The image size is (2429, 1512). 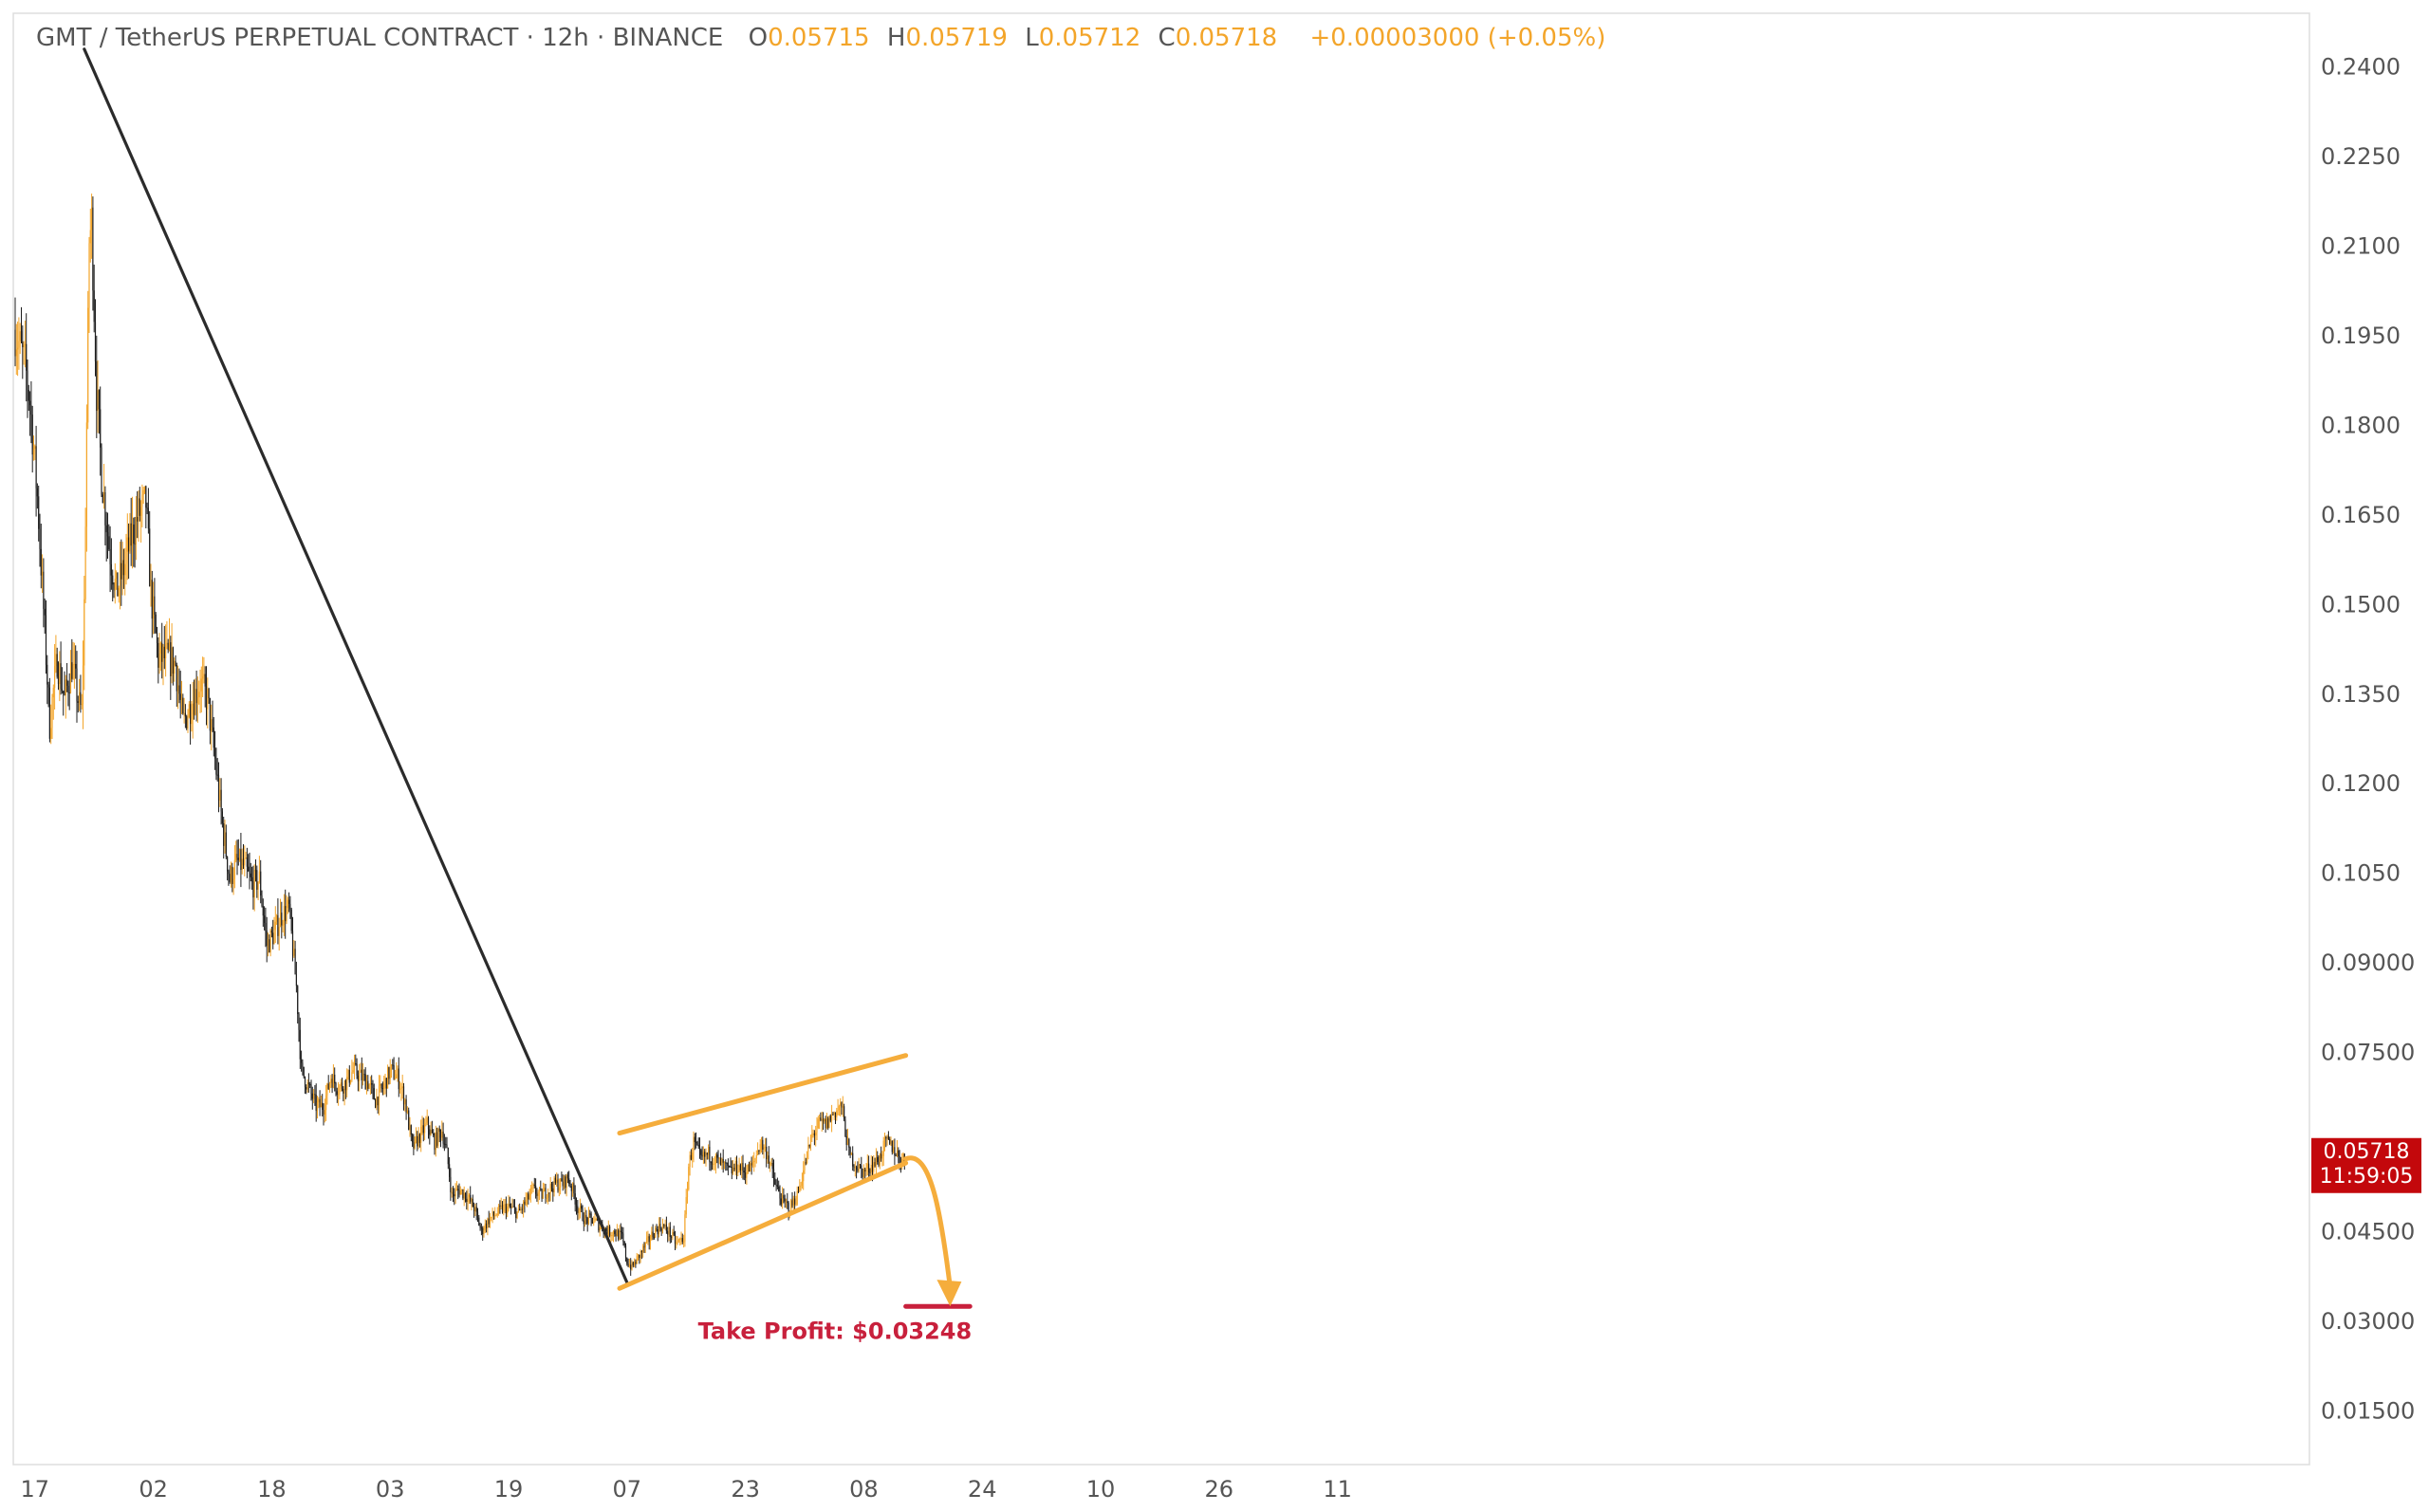 I want to click on price-tick-label: 0.1650, so click(x=2361, y=515).